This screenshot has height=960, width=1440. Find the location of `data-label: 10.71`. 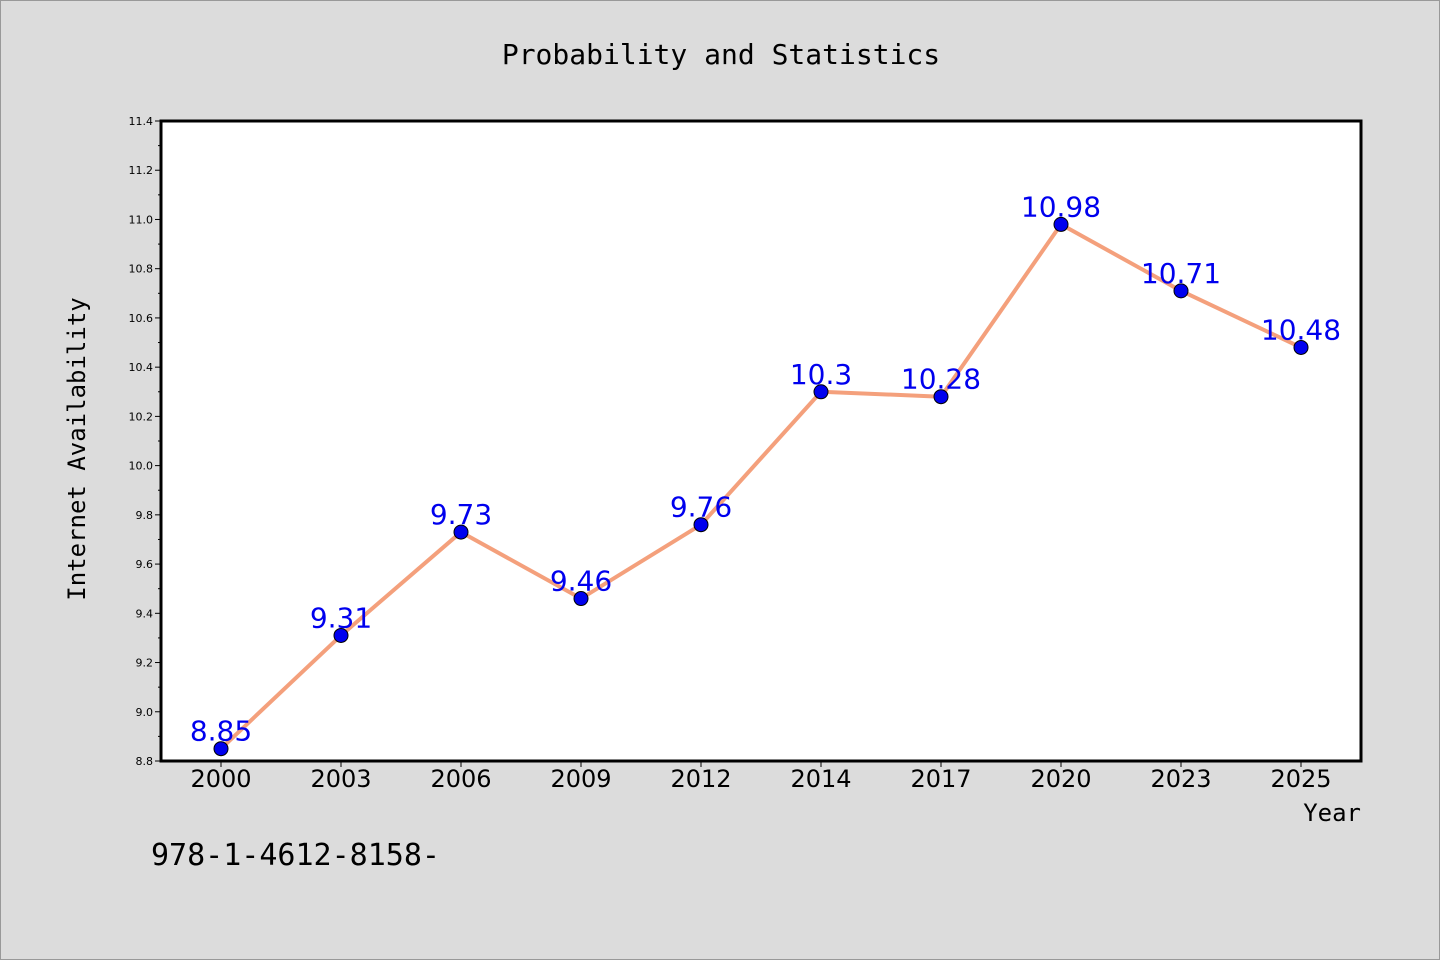

data-label: 10.71 is located at coordinates (1181, 273).